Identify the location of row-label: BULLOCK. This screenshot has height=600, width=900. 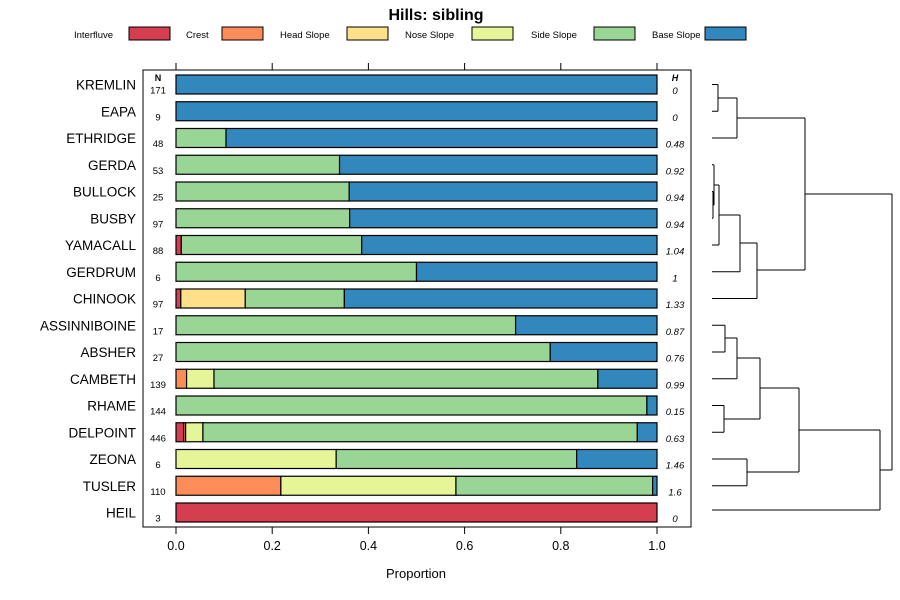
(104, 192).